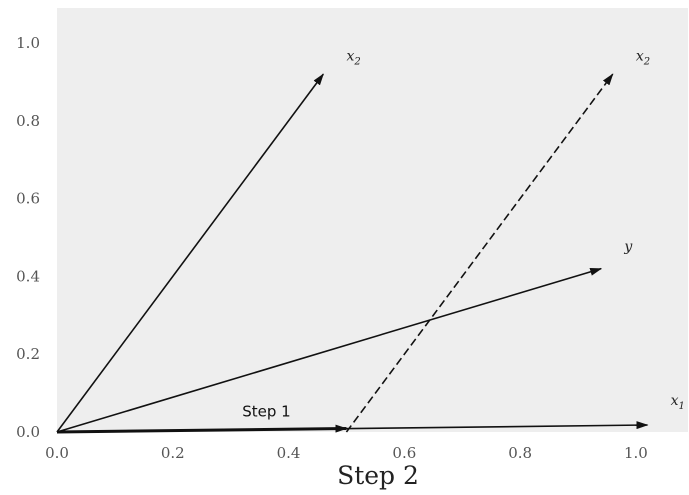 This screenshot has height=495, width=689. What do you see at coordinates (28, 432) in the screenshot?
I see `y-tick-label: 0.0` at bounding box center [28, 432].